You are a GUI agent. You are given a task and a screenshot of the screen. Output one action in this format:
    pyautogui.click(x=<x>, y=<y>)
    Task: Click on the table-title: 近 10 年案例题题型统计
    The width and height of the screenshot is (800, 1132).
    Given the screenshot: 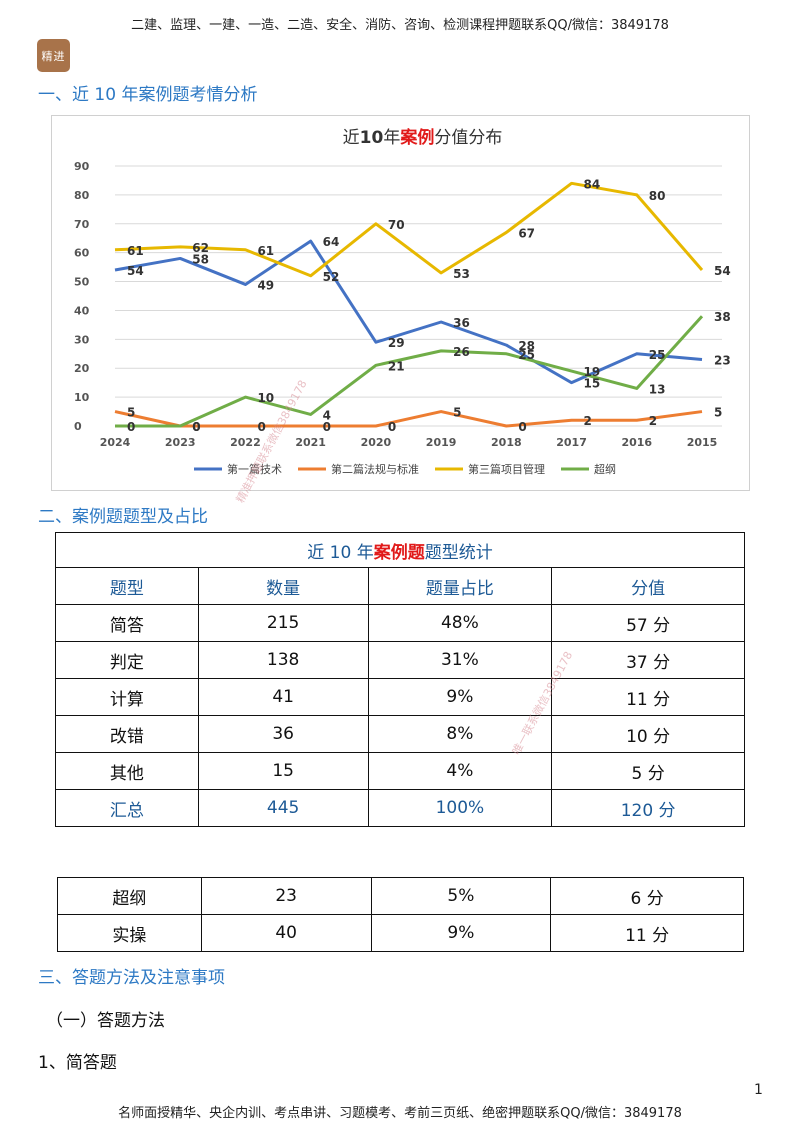 What is the action you would take?
    pyautogui.click(x=400, y=550)
    